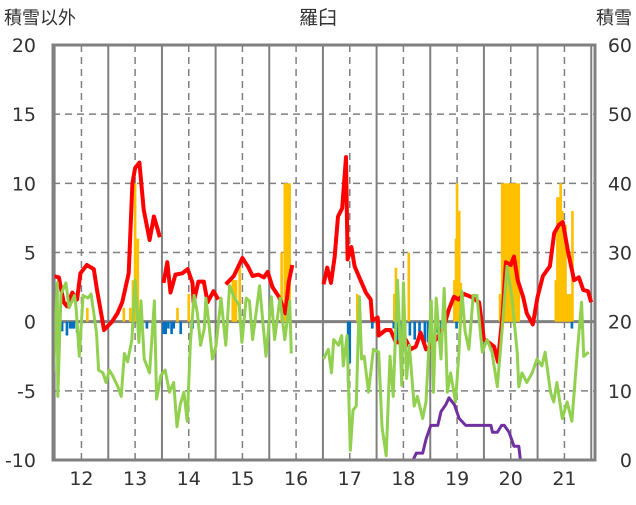 The width and height of the screenshot is (636, 505). What do you see at coordinates (322, 429) in the screenshot?
I see `purple-line` at bounding box center [322, 429].